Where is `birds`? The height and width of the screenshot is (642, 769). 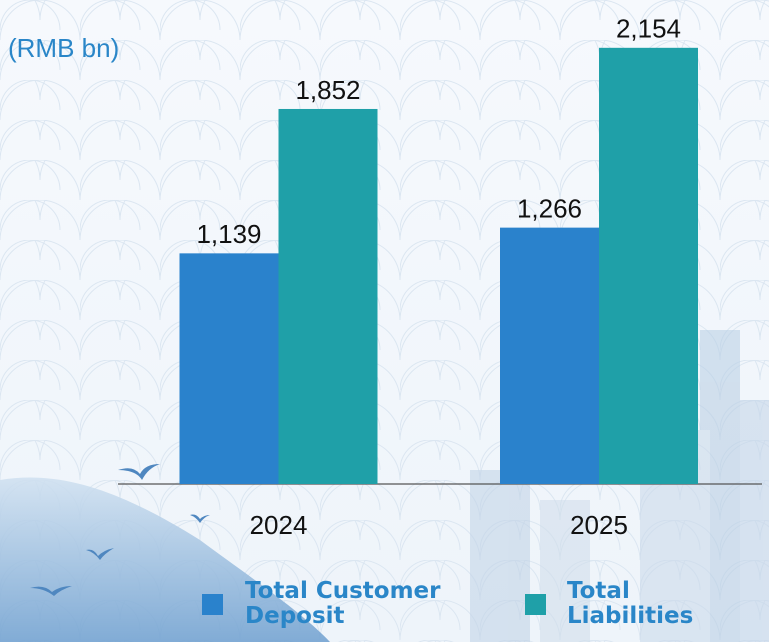
birds is located at coordinates (120, 530).